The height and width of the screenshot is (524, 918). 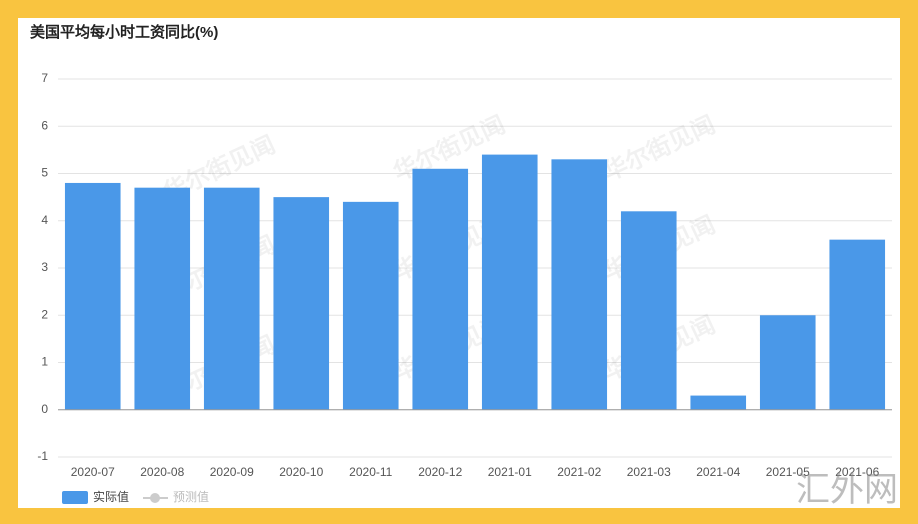 I want to click on x-tick-label: 2020-11, so click(x=370, y=472).